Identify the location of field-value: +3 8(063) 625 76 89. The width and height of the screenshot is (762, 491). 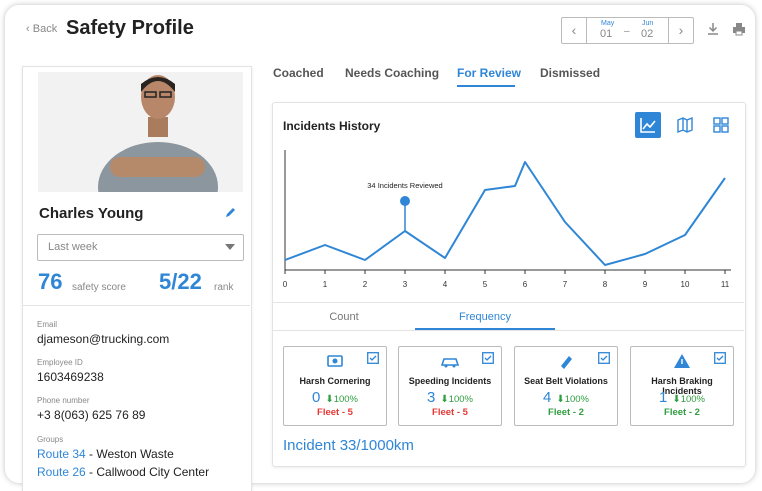
(91, 415).